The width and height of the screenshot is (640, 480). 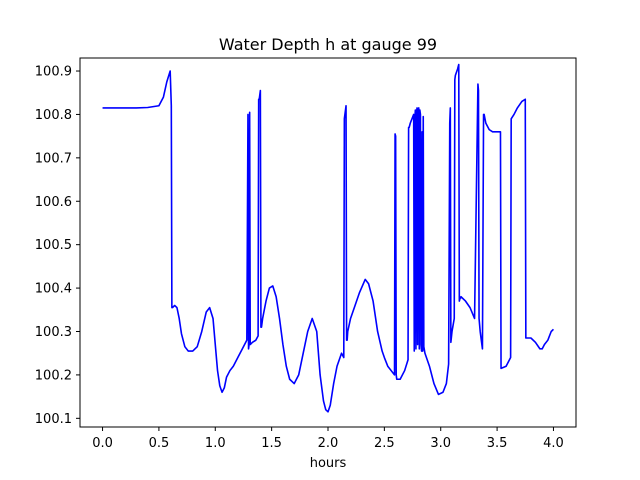 What do you see at coordinates (159, 443) in the screenshot?
I see `x-tick-label: 0.5` at bounding box center [159, 443].